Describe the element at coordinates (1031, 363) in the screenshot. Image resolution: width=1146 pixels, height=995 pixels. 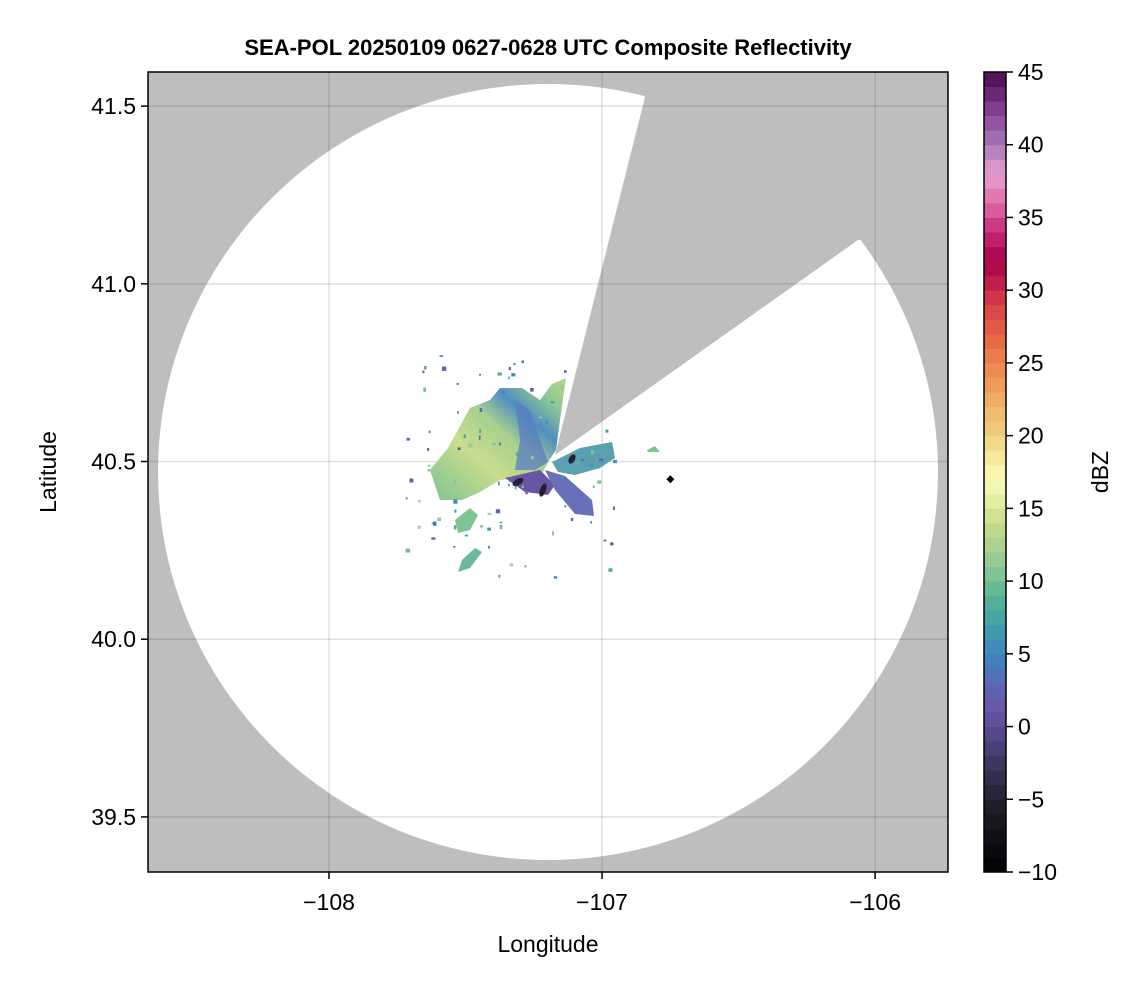
I see `colorbar-tick-label: 25` at that location.